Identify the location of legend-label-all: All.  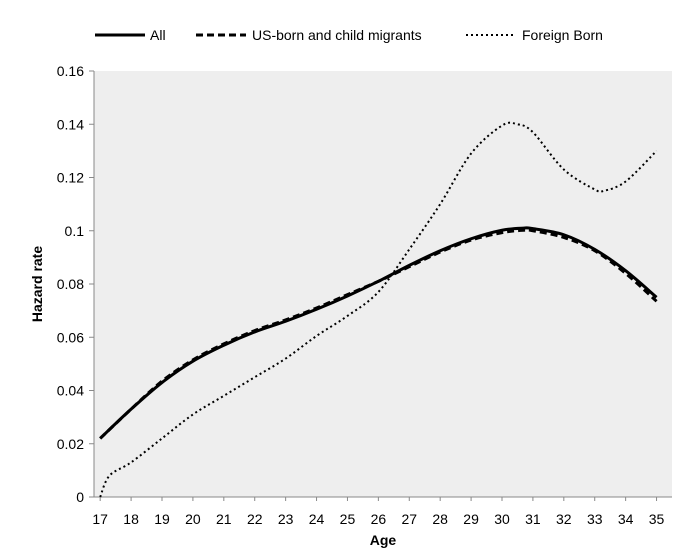
(158, 35).